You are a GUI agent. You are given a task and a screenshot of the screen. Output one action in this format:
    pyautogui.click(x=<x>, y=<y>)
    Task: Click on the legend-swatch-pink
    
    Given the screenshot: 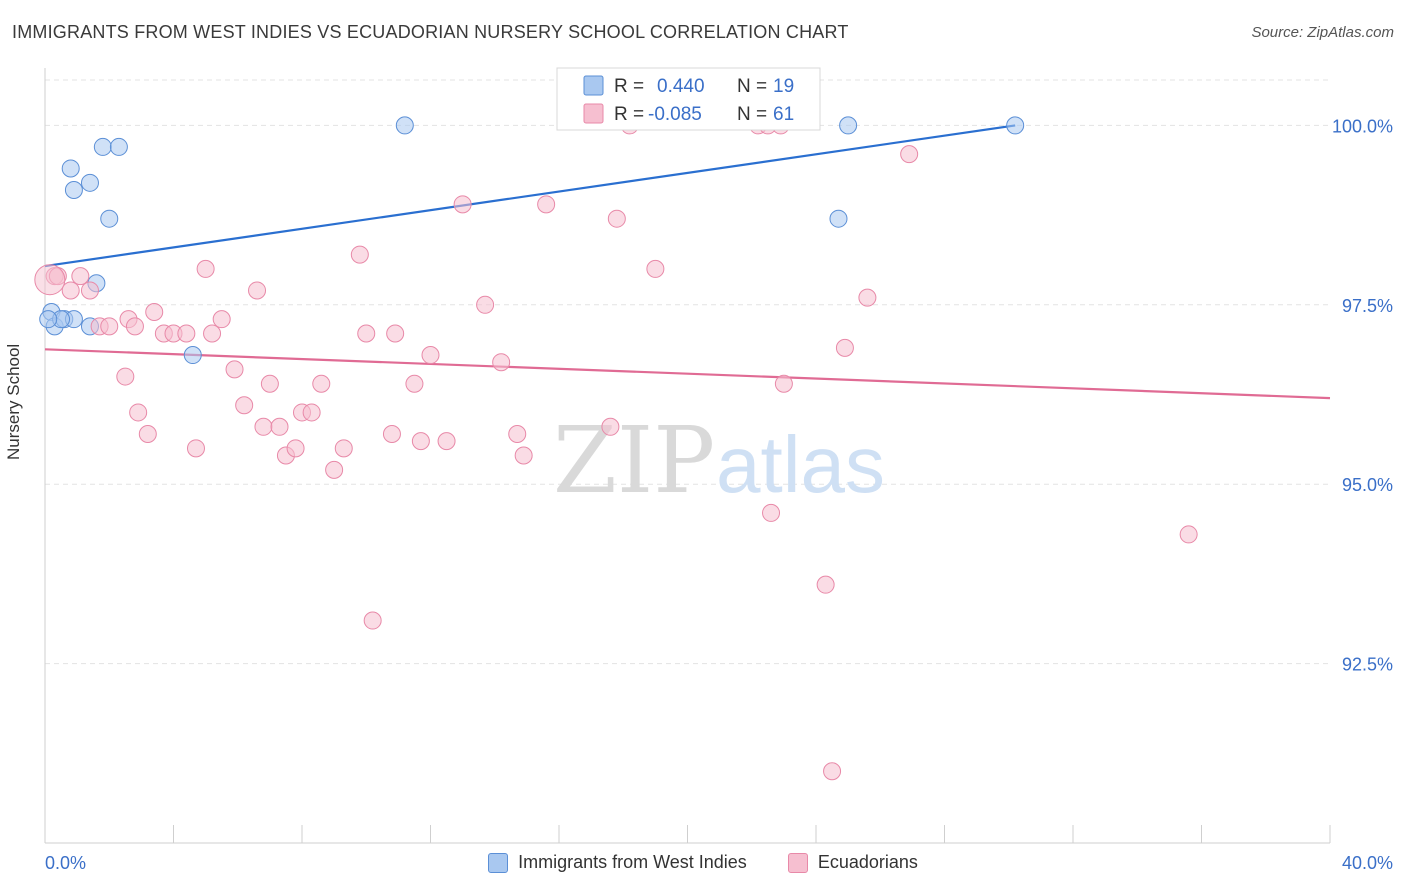 What is the action you would take?
    pyautogui.click(x=593, y=113)
    